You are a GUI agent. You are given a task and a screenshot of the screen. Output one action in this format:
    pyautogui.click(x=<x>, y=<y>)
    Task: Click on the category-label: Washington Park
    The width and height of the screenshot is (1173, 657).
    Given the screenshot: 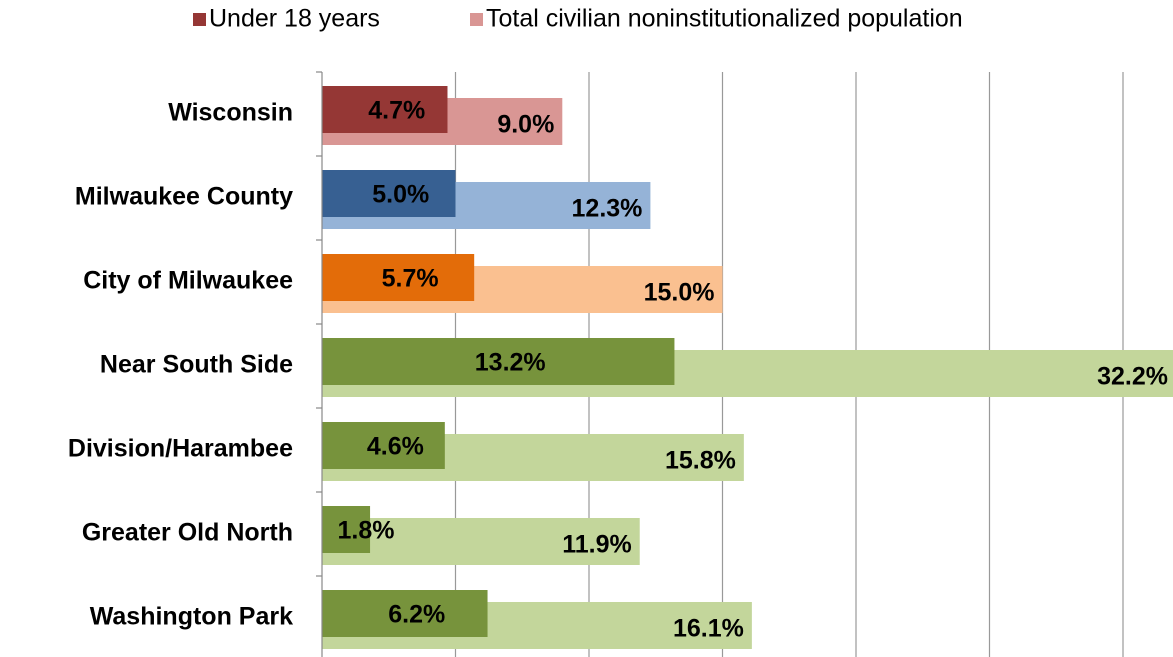 What is the action you would take?
    pyautogui.click(x=191, y=617)
    